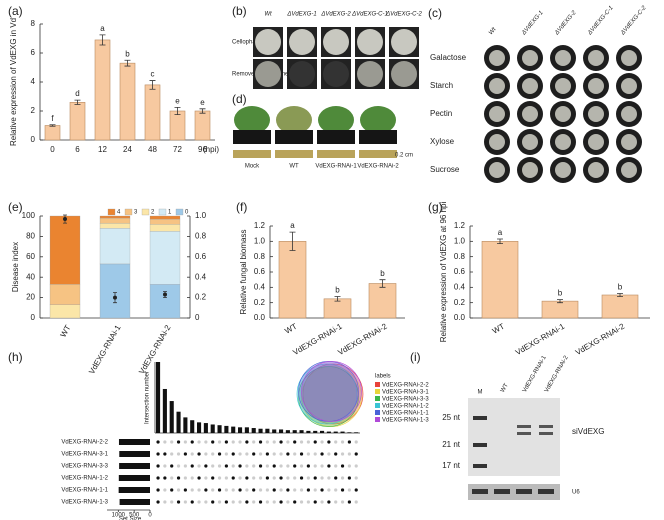 The width and height of the screenshot is (664, 520). I want to click on disease-index-point, so click(165, 294).